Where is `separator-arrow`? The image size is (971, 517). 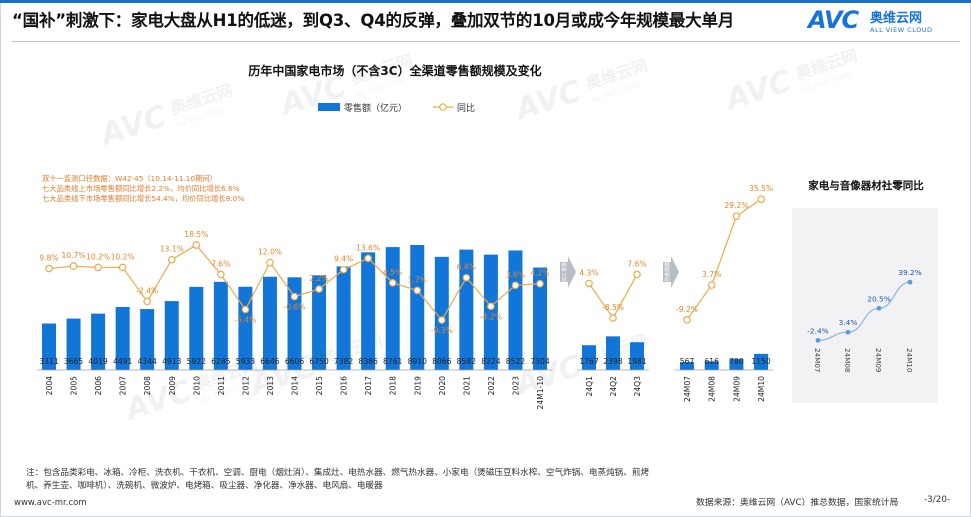 separator-arrow is located at coordinates (568, 272).